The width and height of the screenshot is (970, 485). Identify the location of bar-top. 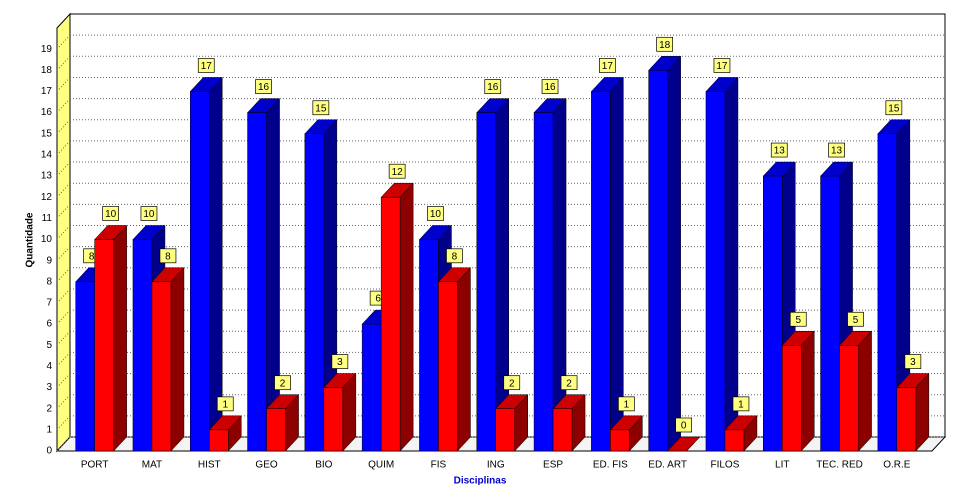
(684, 444).